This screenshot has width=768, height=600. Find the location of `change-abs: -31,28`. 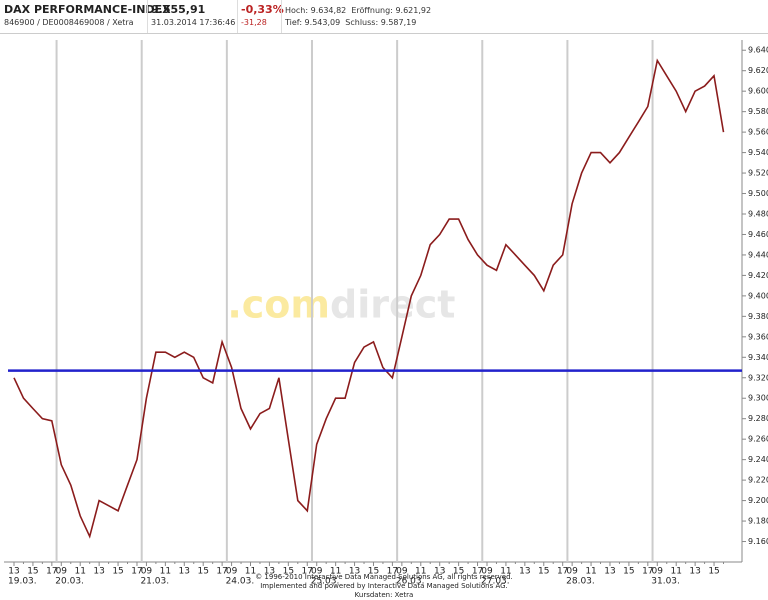

change-abs: -31,28 is located at coordinates (254, 22).